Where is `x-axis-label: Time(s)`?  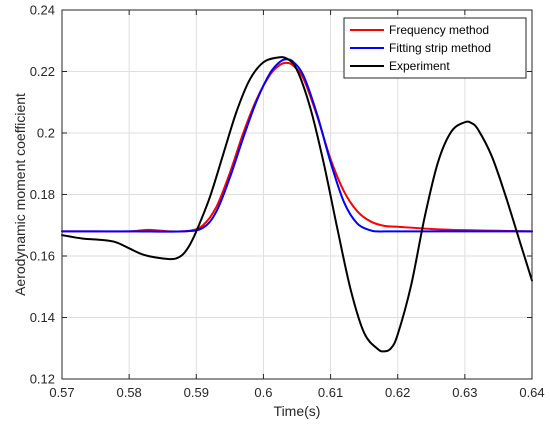 x-axis-label: Time(s) is located at coordinates (297, 411).